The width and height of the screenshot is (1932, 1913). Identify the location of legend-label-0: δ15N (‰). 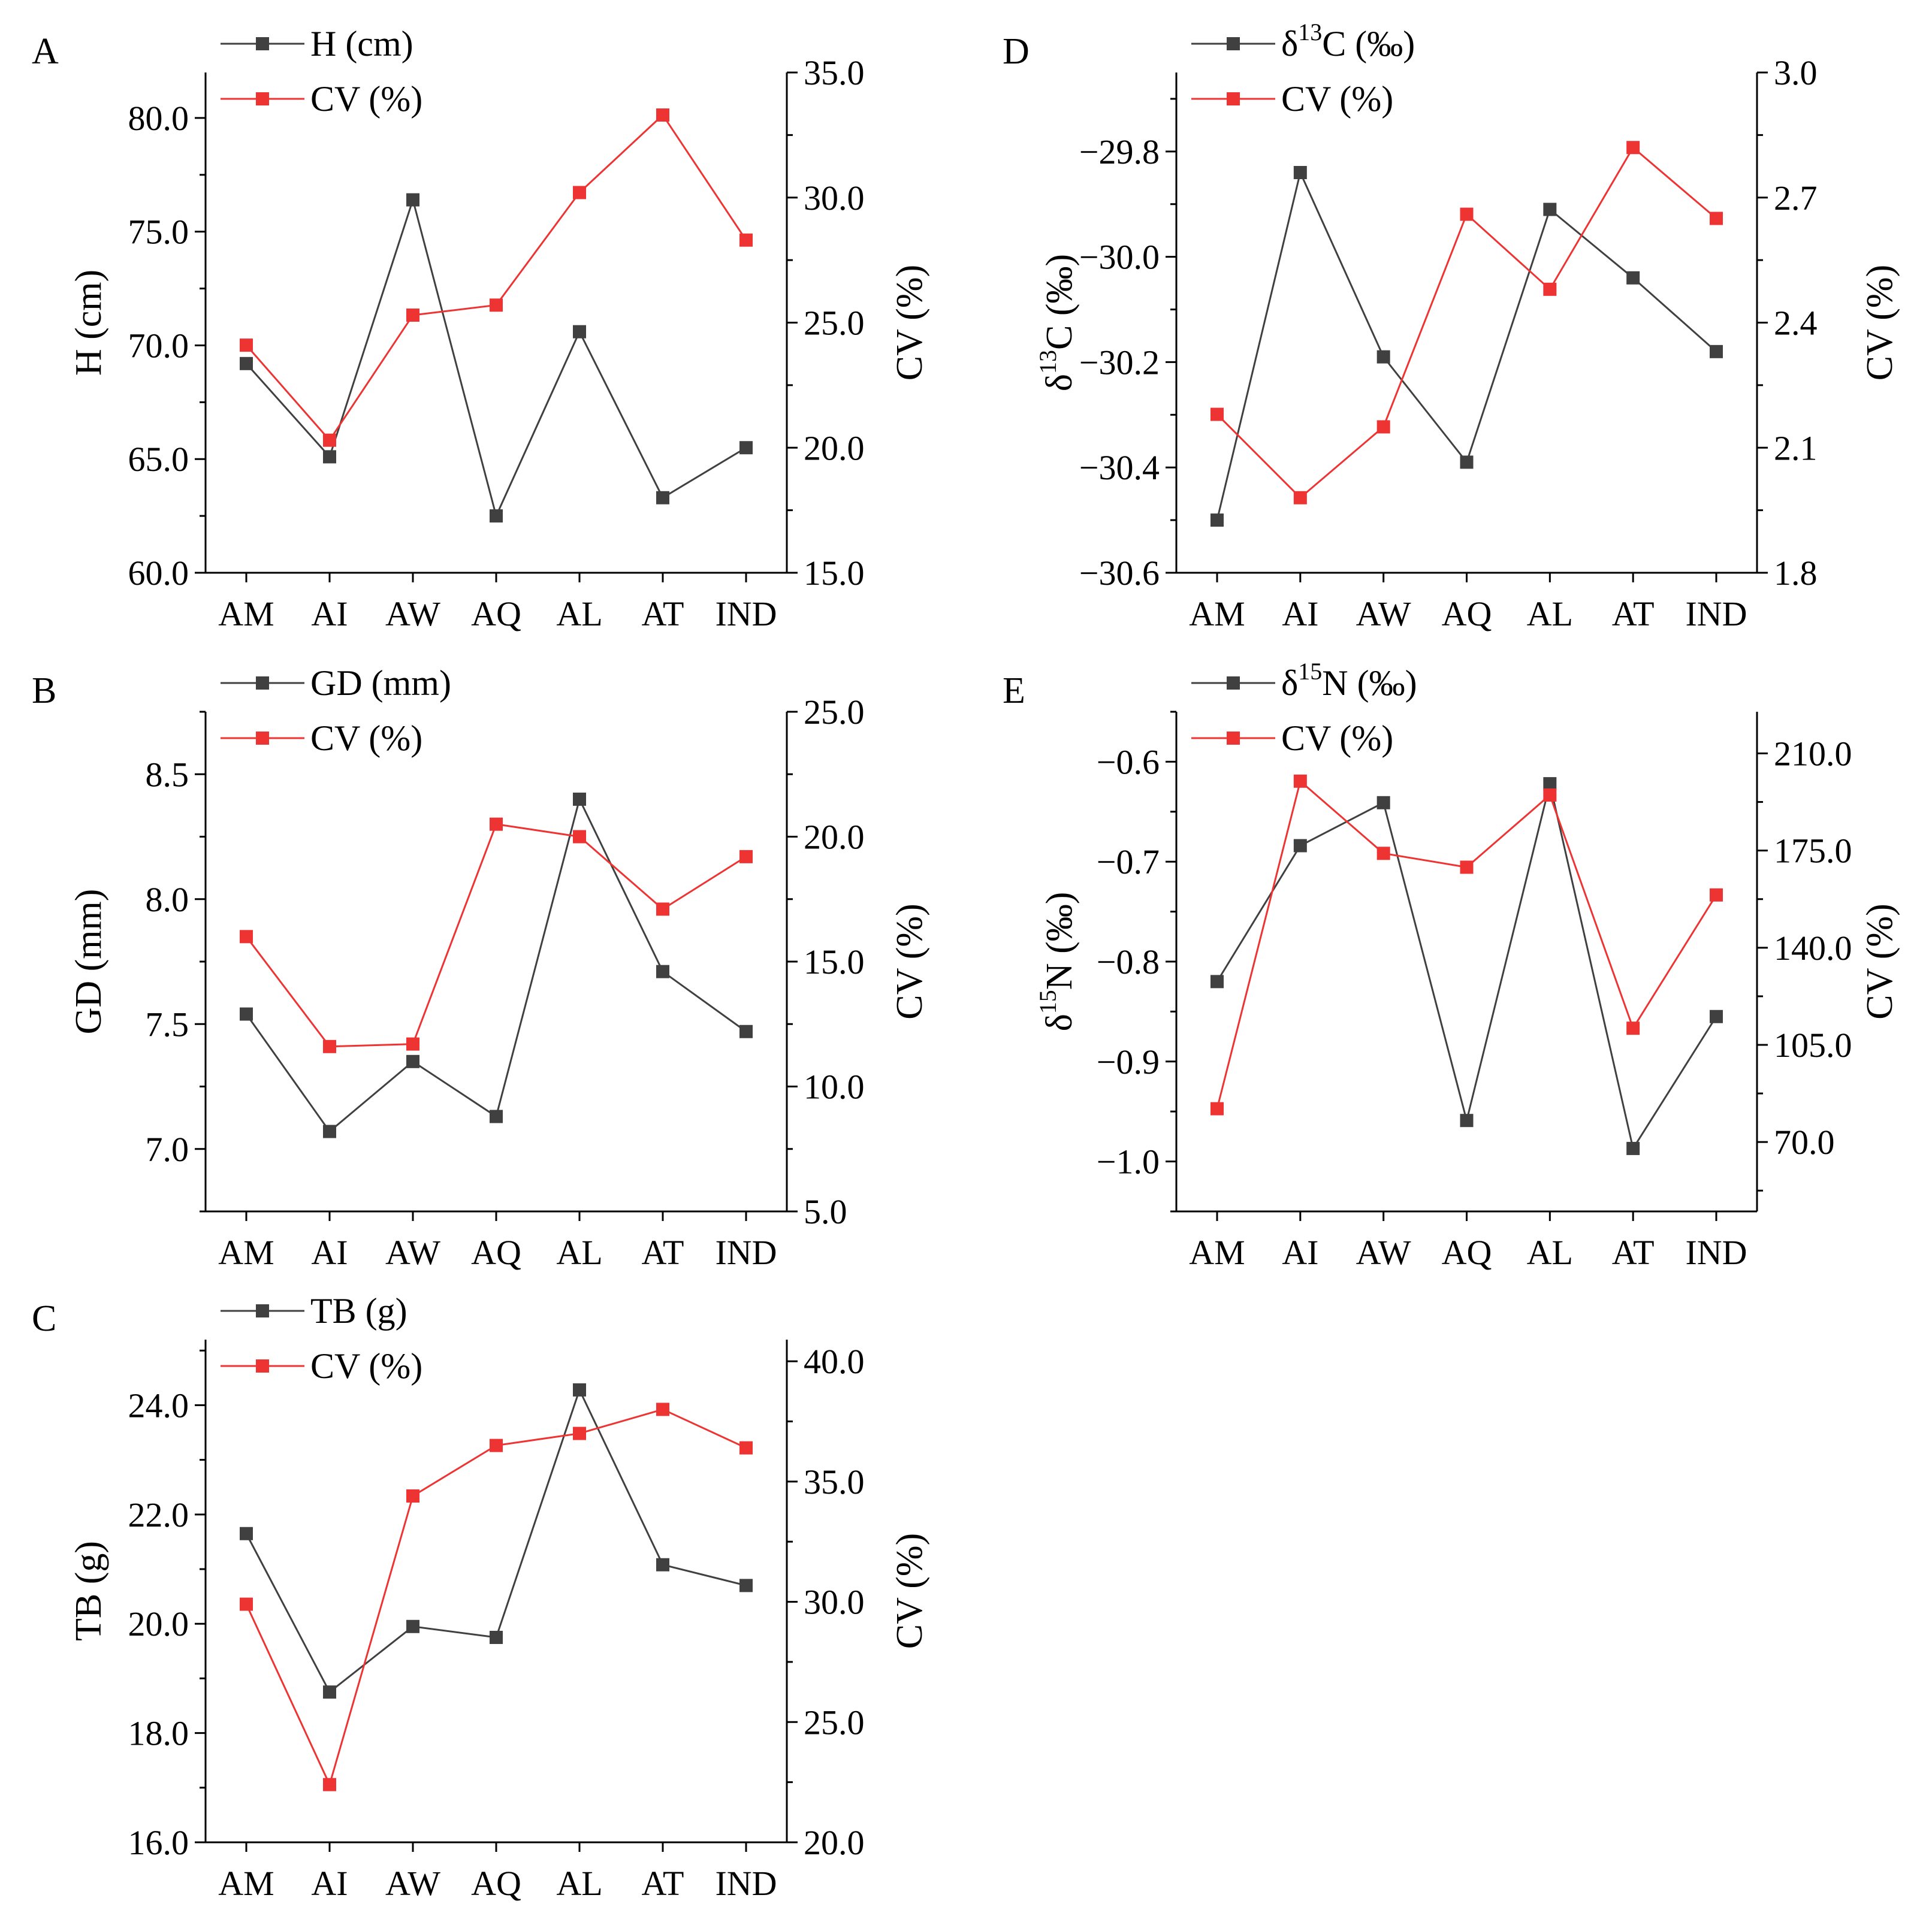
(1349, 680).